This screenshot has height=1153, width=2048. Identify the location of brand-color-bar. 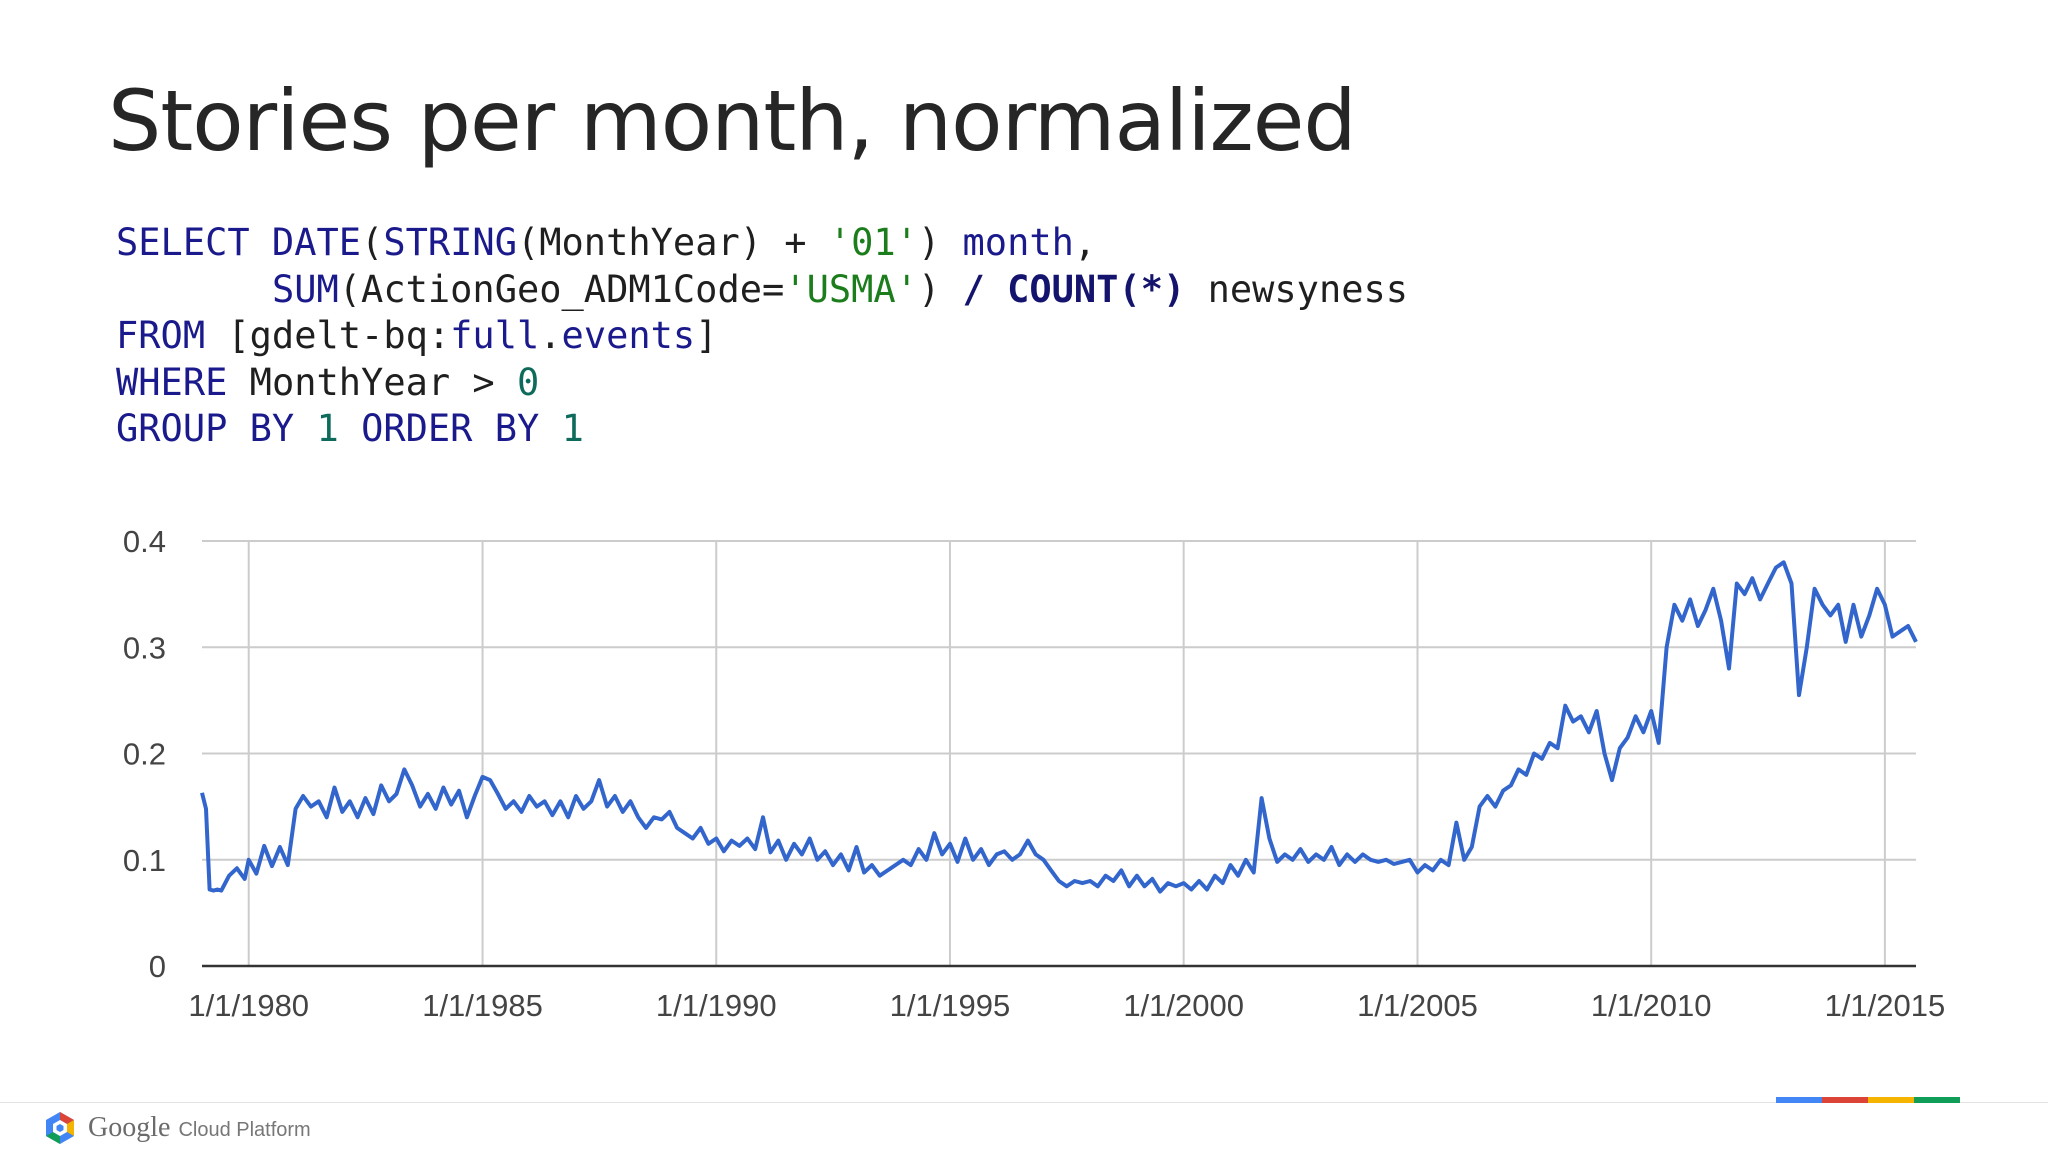
(1868, 1100).